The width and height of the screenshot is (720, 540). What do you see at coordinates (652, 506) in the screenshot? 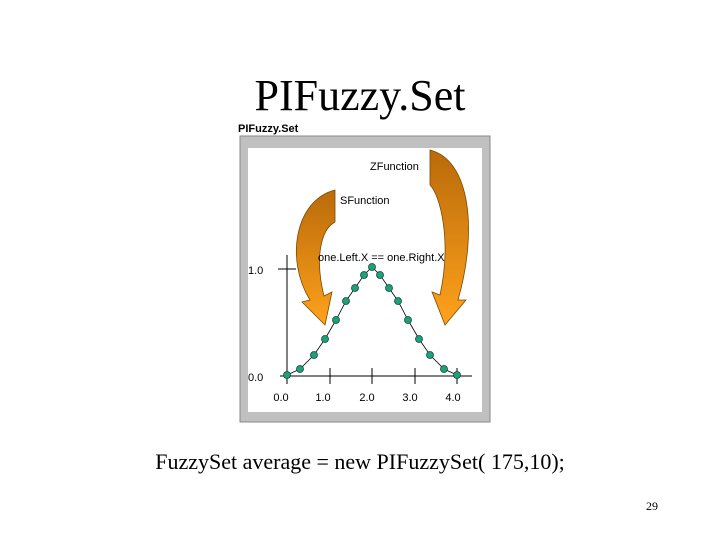
I see `page-number: 29` at bounding box center [652, 506].